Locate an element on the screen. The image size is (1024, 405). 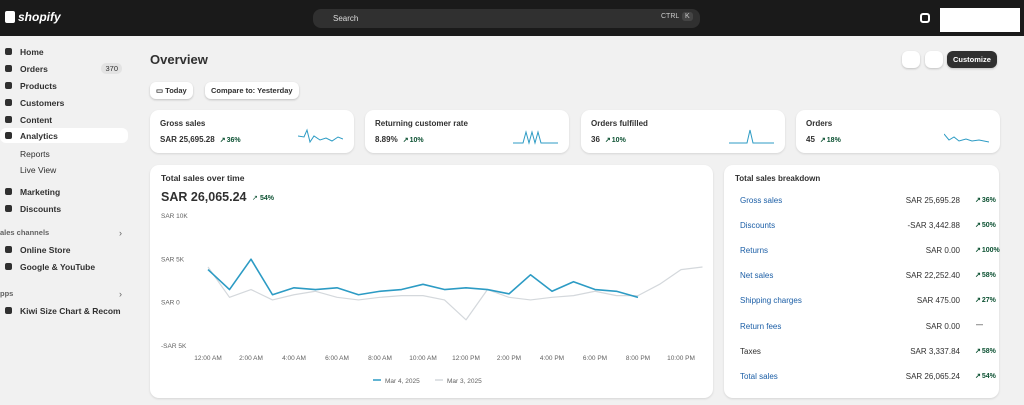
x-tick-label: 4:00 AM is located at coordinates (294, 358).